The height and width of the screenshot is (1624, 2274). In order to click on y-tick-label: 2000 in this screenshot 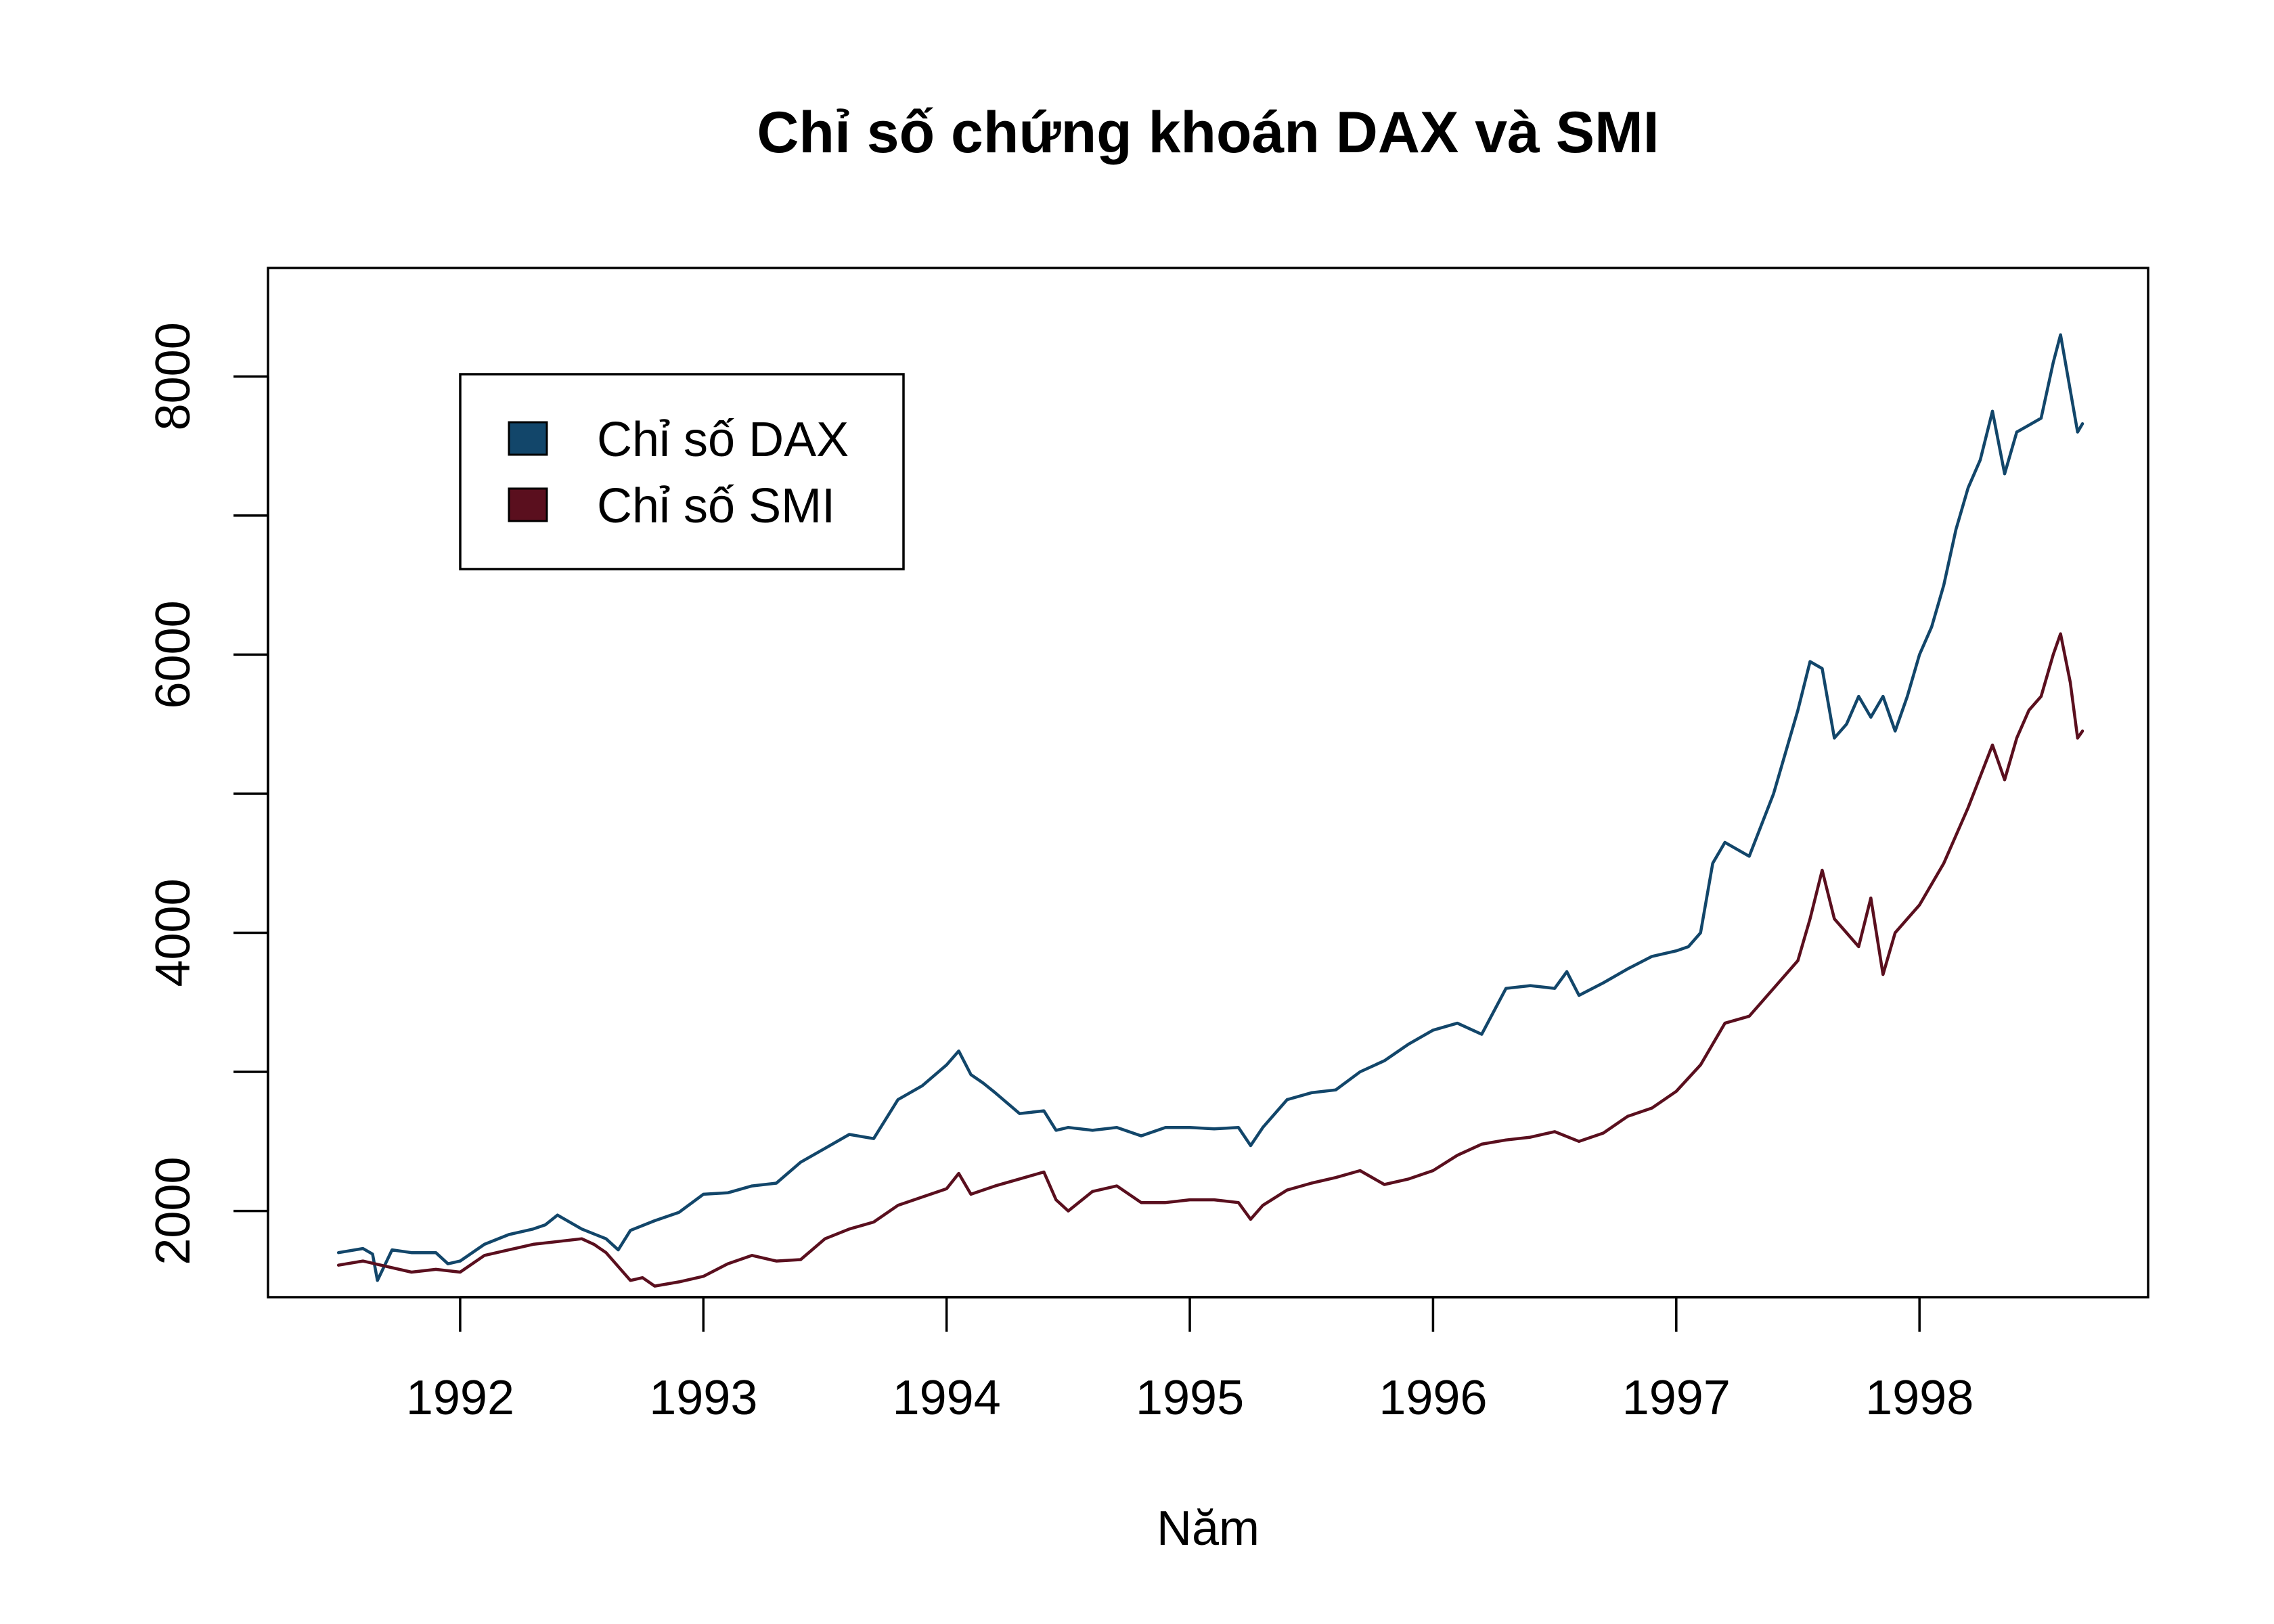, I will do `click(173, 1210)`.